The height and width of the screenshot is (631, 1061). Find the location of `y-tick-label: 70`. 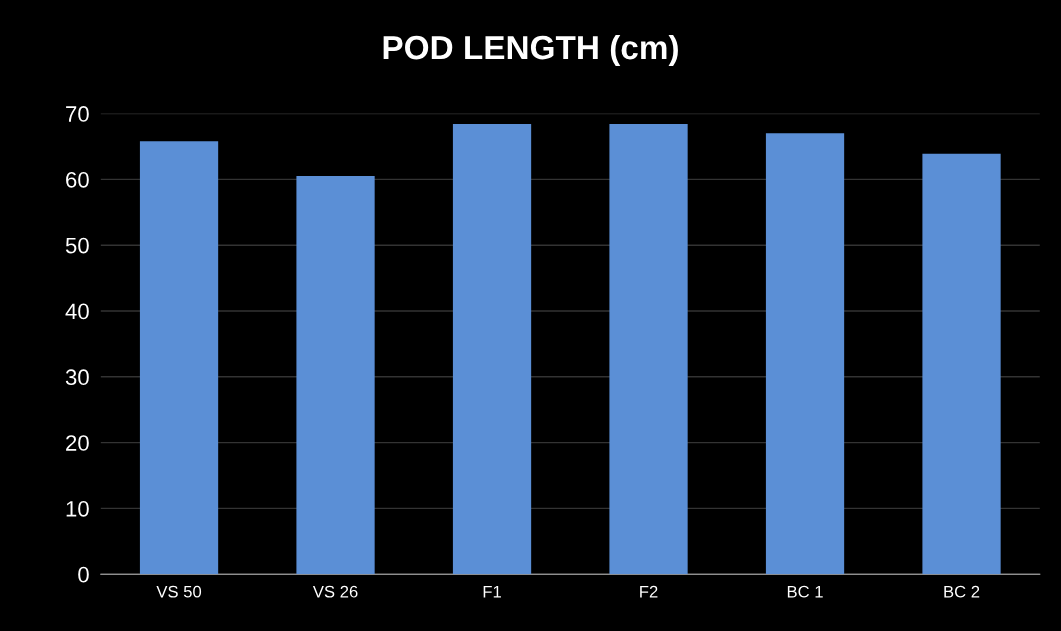

y-tick-label: 70 is located at coordinates (77, 114).